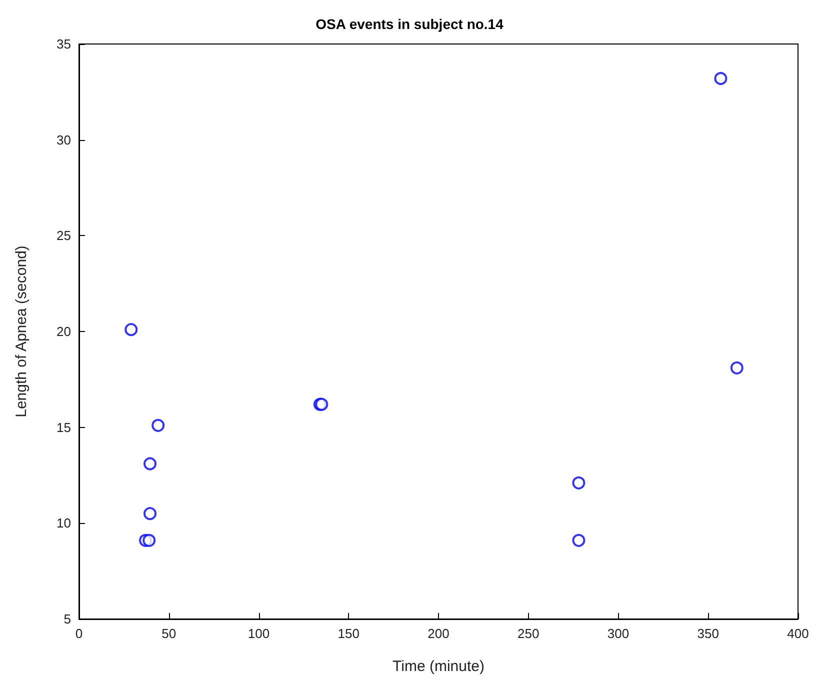 This screenshot has height=688, width=819. I want to click on x-tick-label: 150, so click(349, 633).